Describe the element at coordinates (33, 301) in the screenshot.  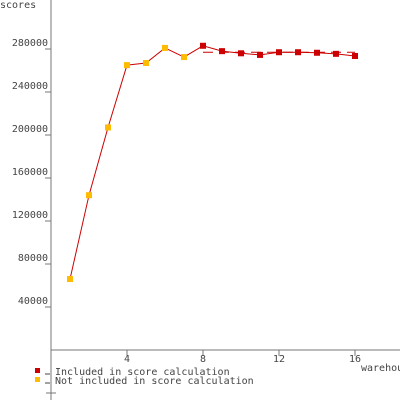
I see `y-tick-label: 40000` at that location.